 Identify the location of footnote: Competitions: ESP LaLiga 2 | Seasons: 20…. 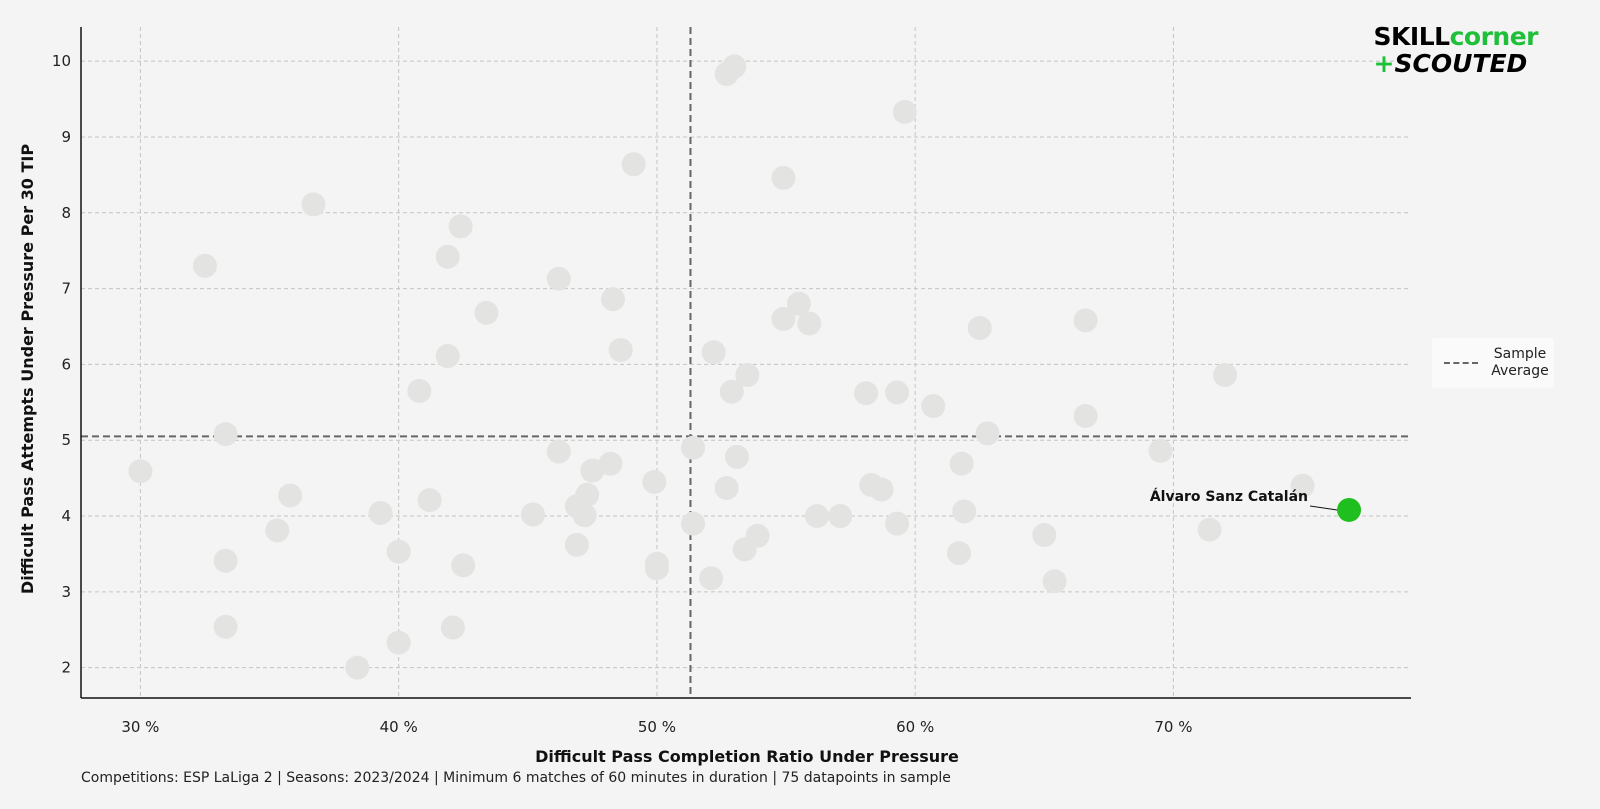
(516, 778).